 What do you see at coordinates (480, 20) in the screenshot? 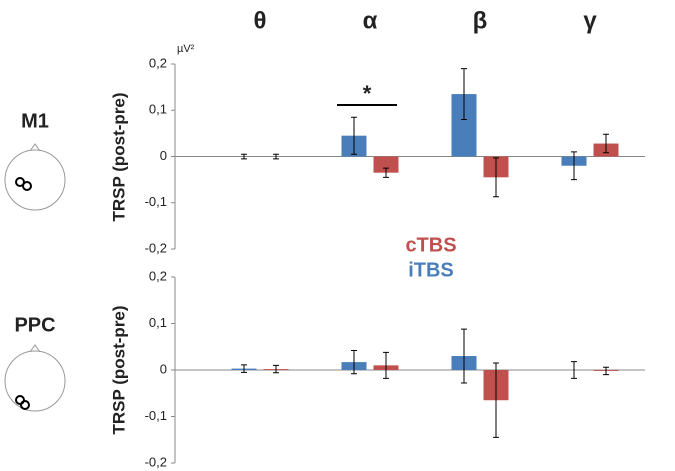
I see `category-label: β` at bounding box center [480, 20].